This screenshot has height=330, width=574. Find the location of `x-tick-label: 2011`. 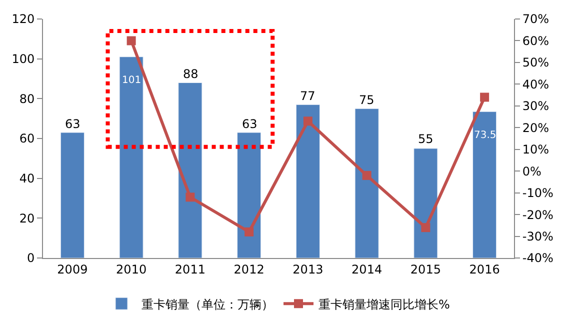

x-tick-label: 2011 is located at coordinates (190, 269).